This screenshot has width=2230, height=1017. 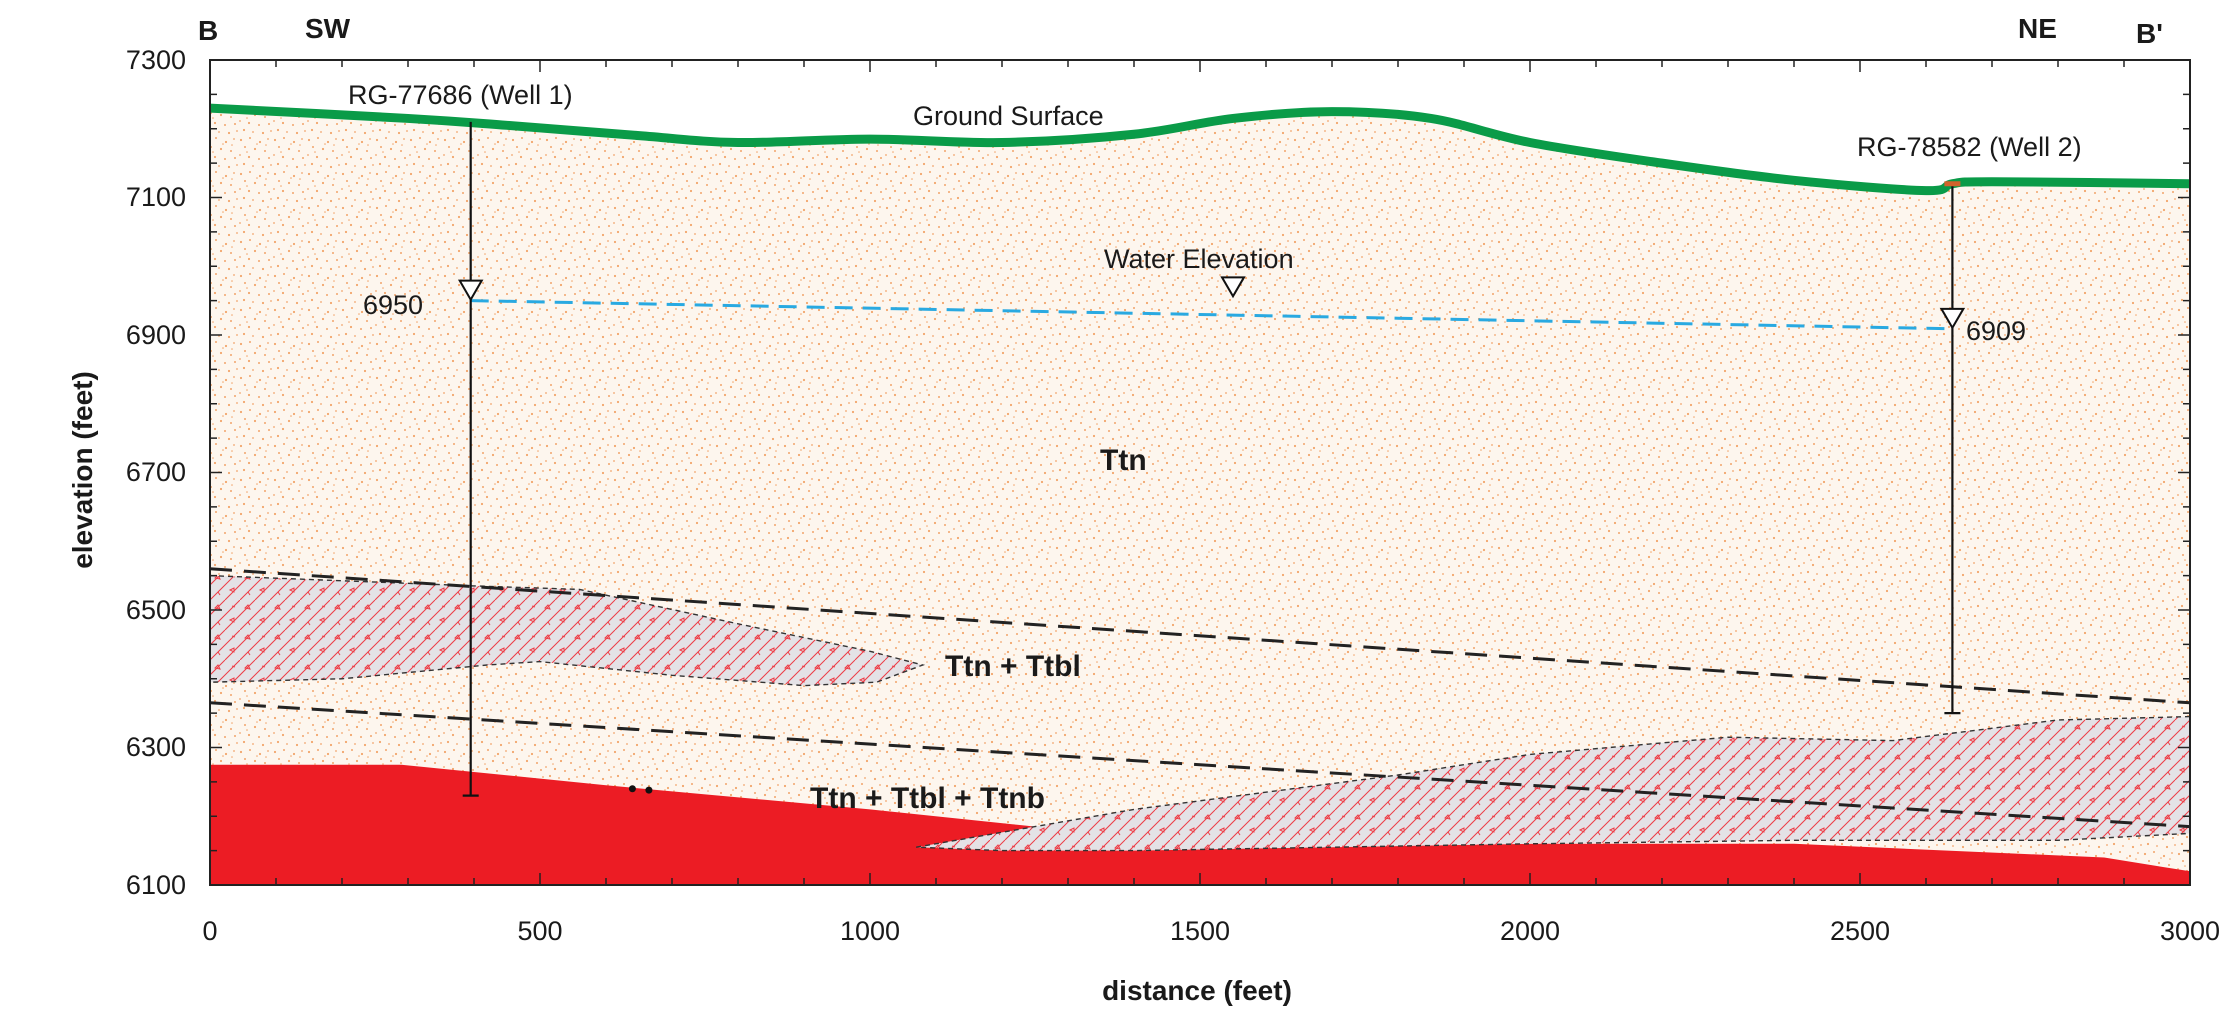 I want to click on unit-label-ttn-ttbl: Ttn + Ttbl, so click(x=1013, y=666).